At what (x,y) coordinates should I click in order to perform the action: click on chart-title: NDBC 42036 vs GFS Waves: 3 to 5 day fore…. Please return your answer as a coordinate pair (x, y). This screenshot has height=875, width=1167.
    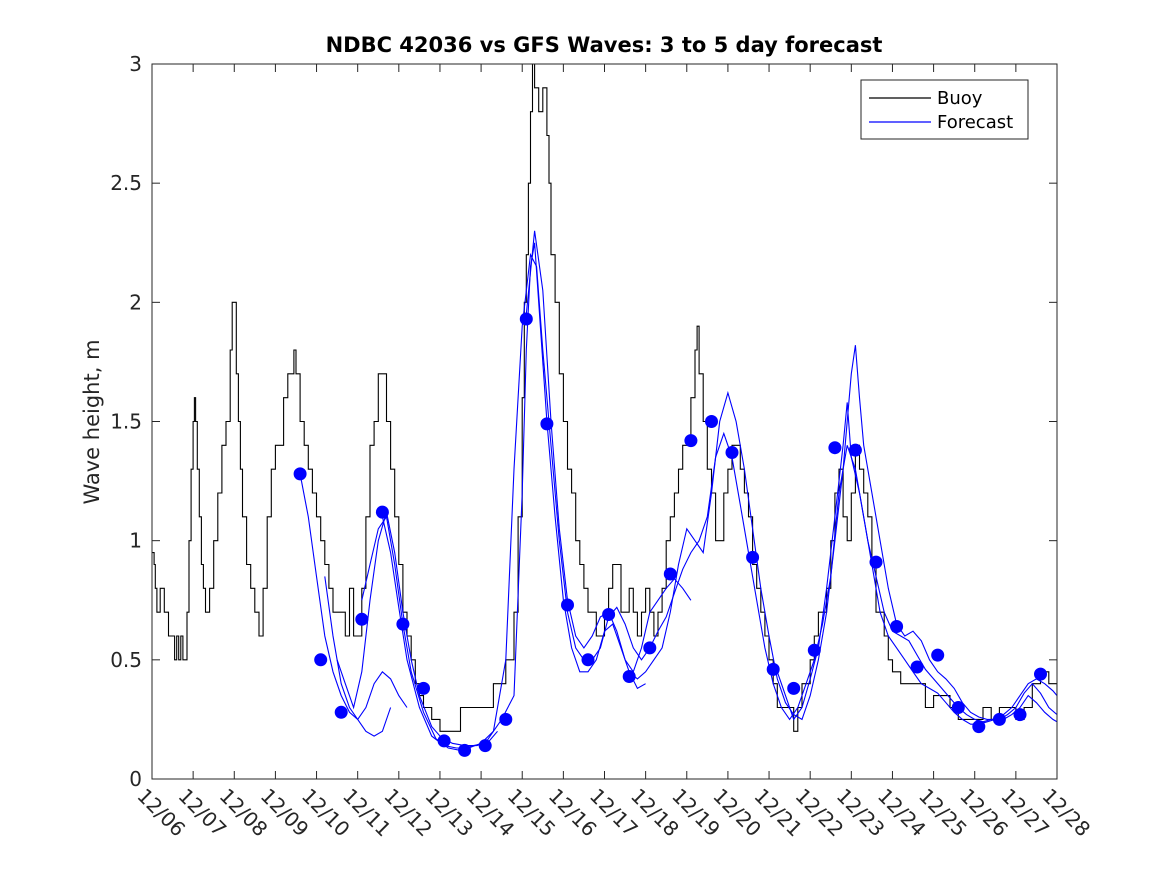
    Looking at the image, I should click on (604, 45).